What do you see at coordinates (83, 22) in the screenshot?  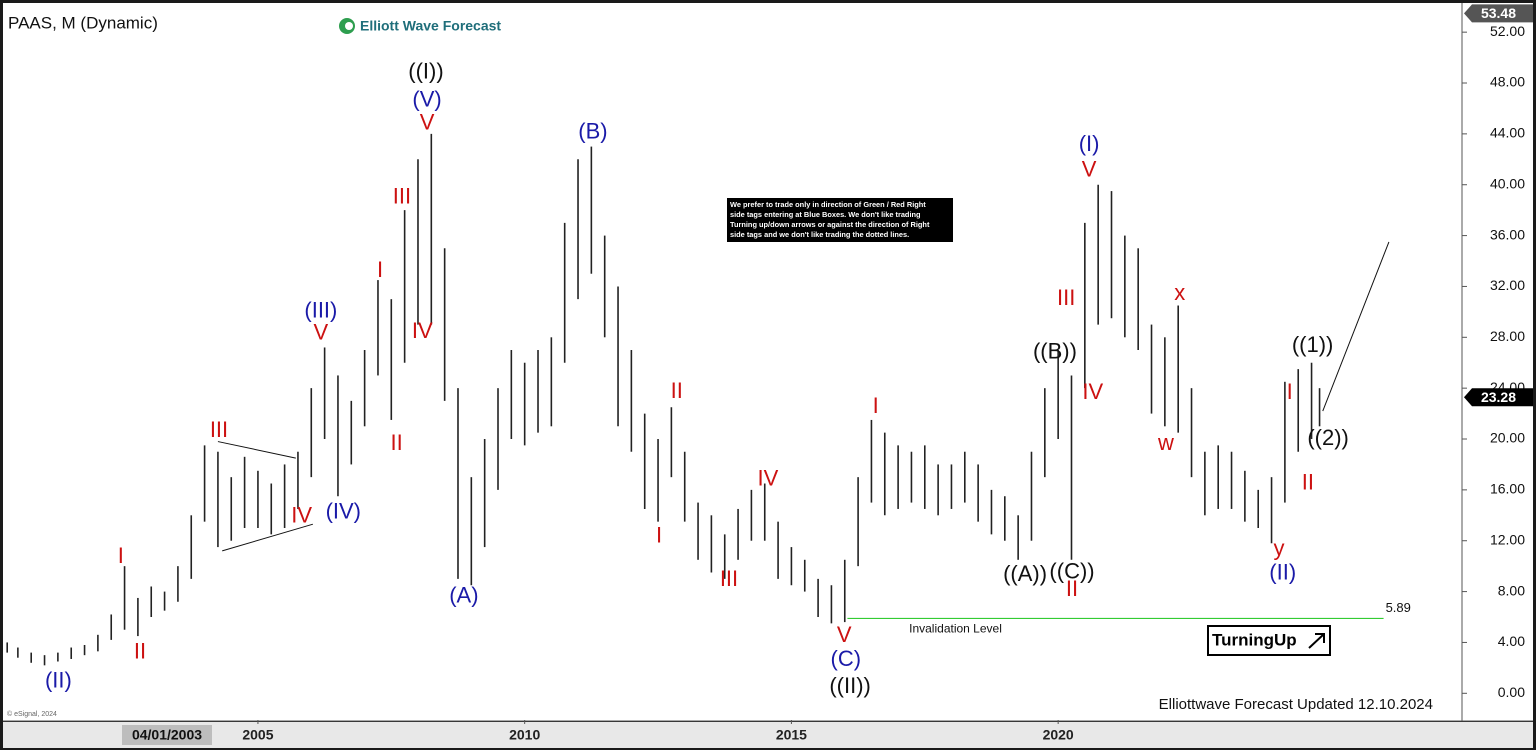 I see `chart-title: PAAS, M (Dynamic)` at bounding box center [83, 22].